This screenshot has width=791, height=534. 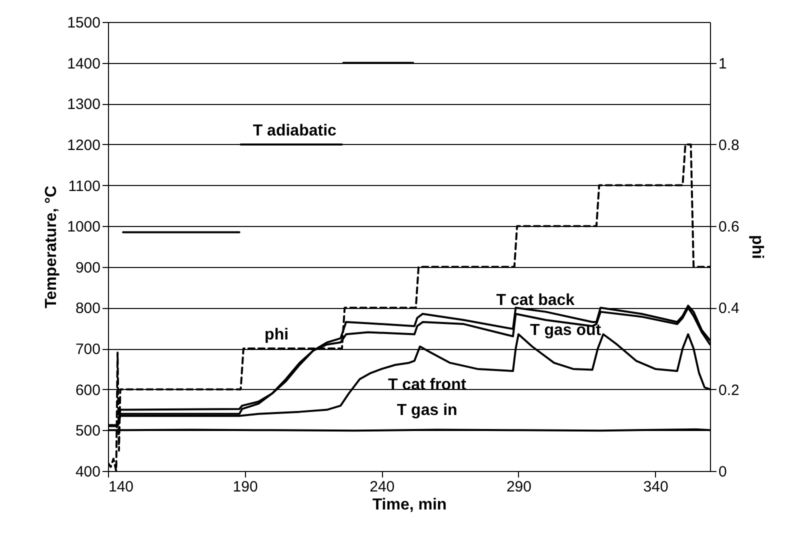 I want to click on y2-tick-label: 0, so click(x=722, y=472).